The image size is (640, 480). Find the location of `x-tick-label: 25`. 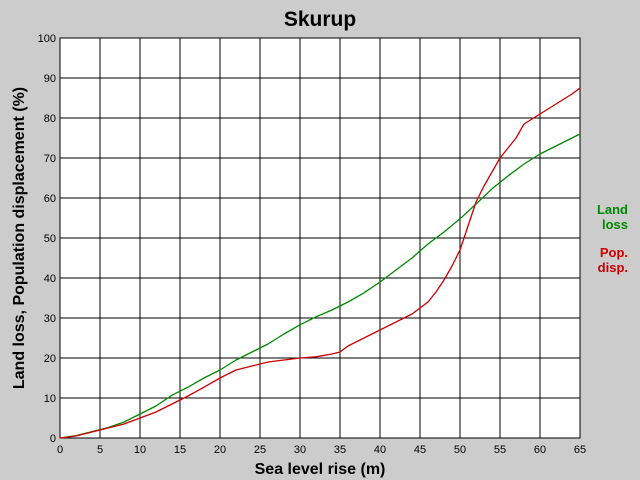

x-tick-label: 25 is located at coordinates (260, 450).